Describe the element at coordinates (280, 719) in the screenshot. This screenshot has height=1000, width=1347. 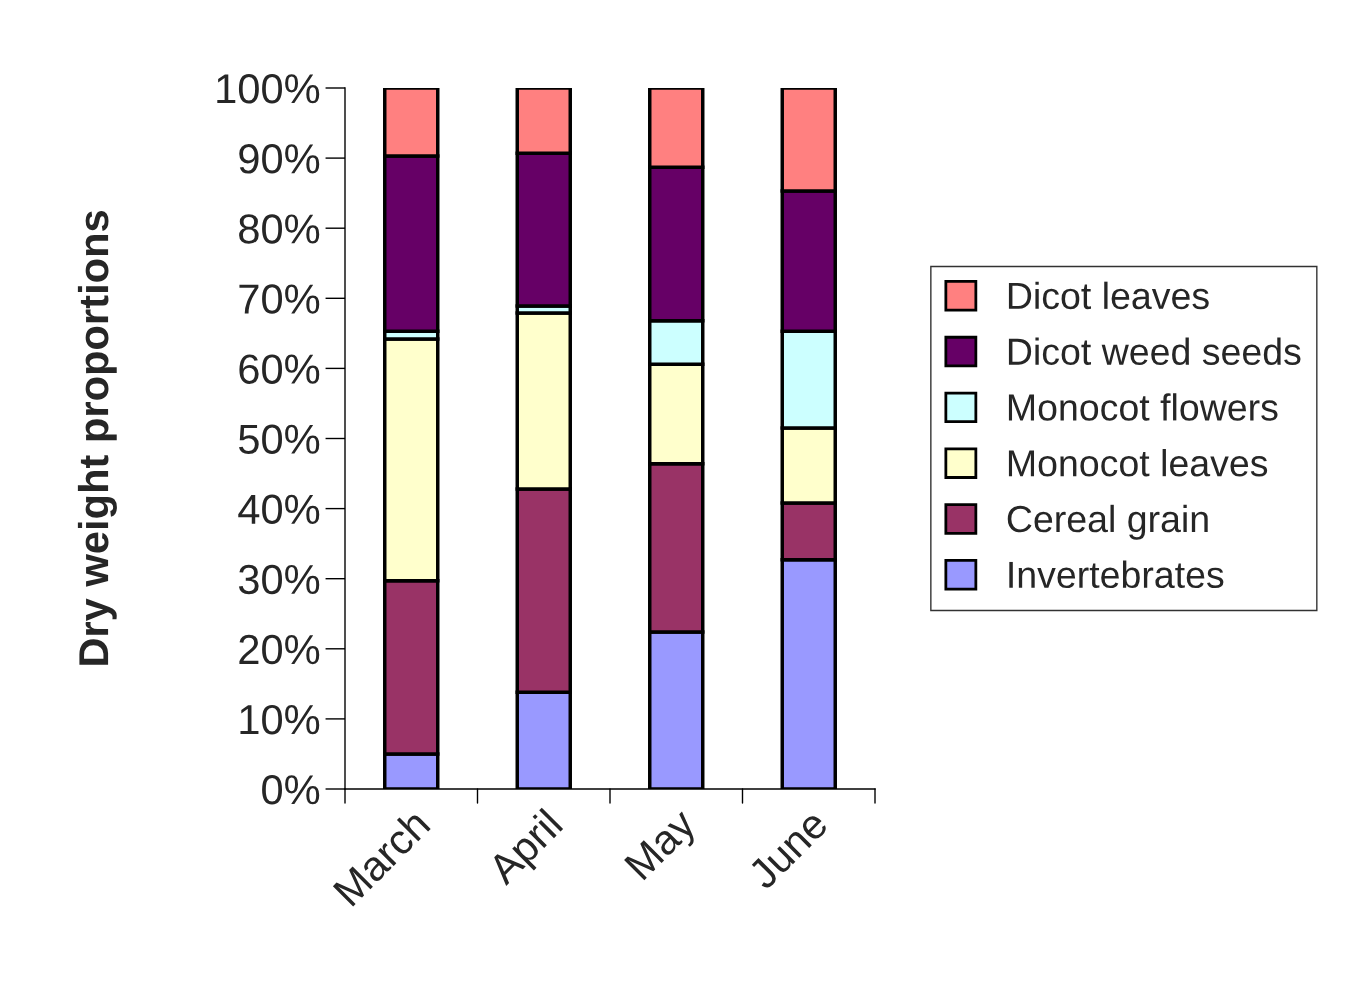
I see `y-tick-label: 10%` at that location.